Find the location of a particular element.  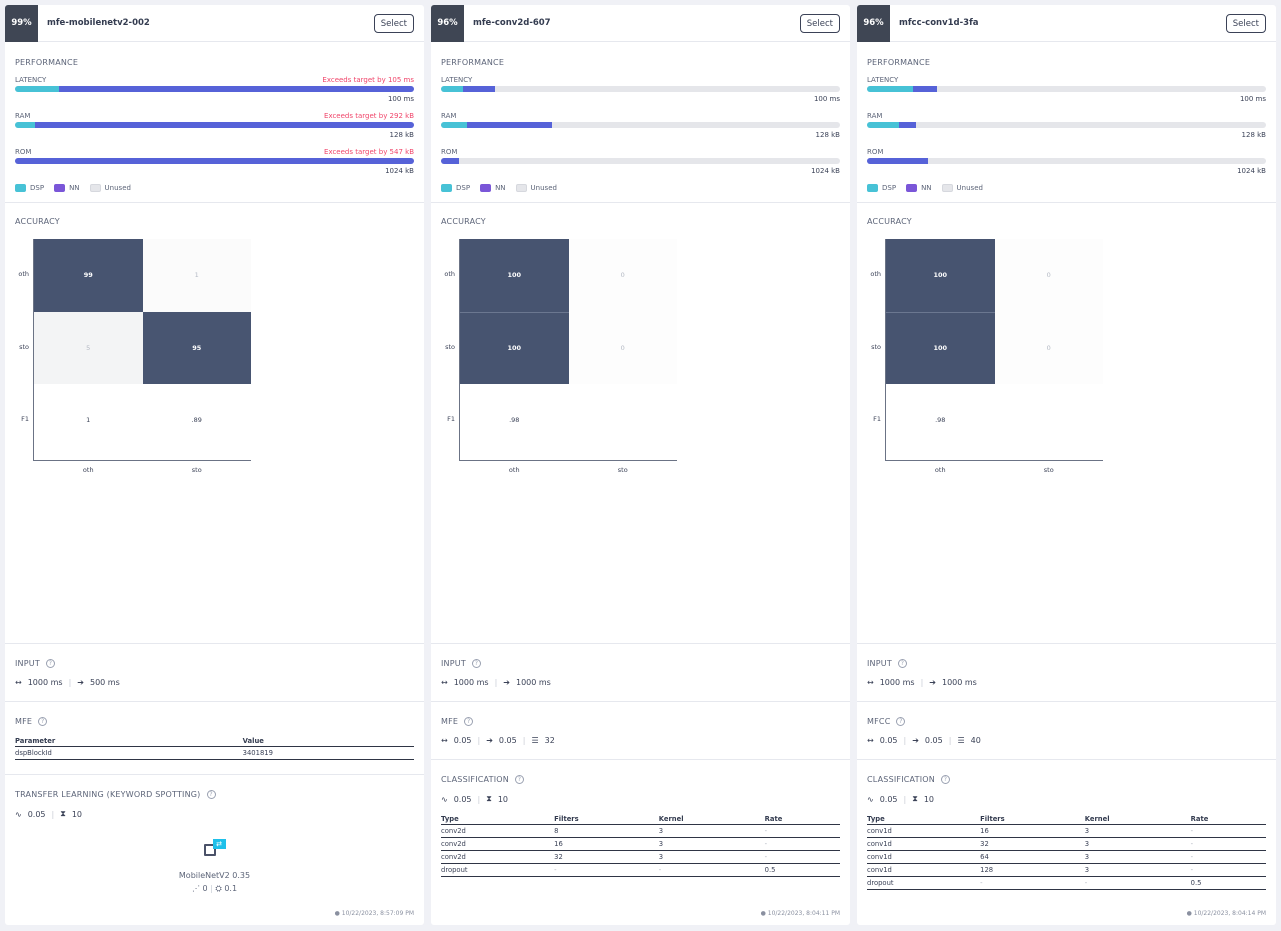

learning-rate: 0.05 is located at coordinates (888, 799).